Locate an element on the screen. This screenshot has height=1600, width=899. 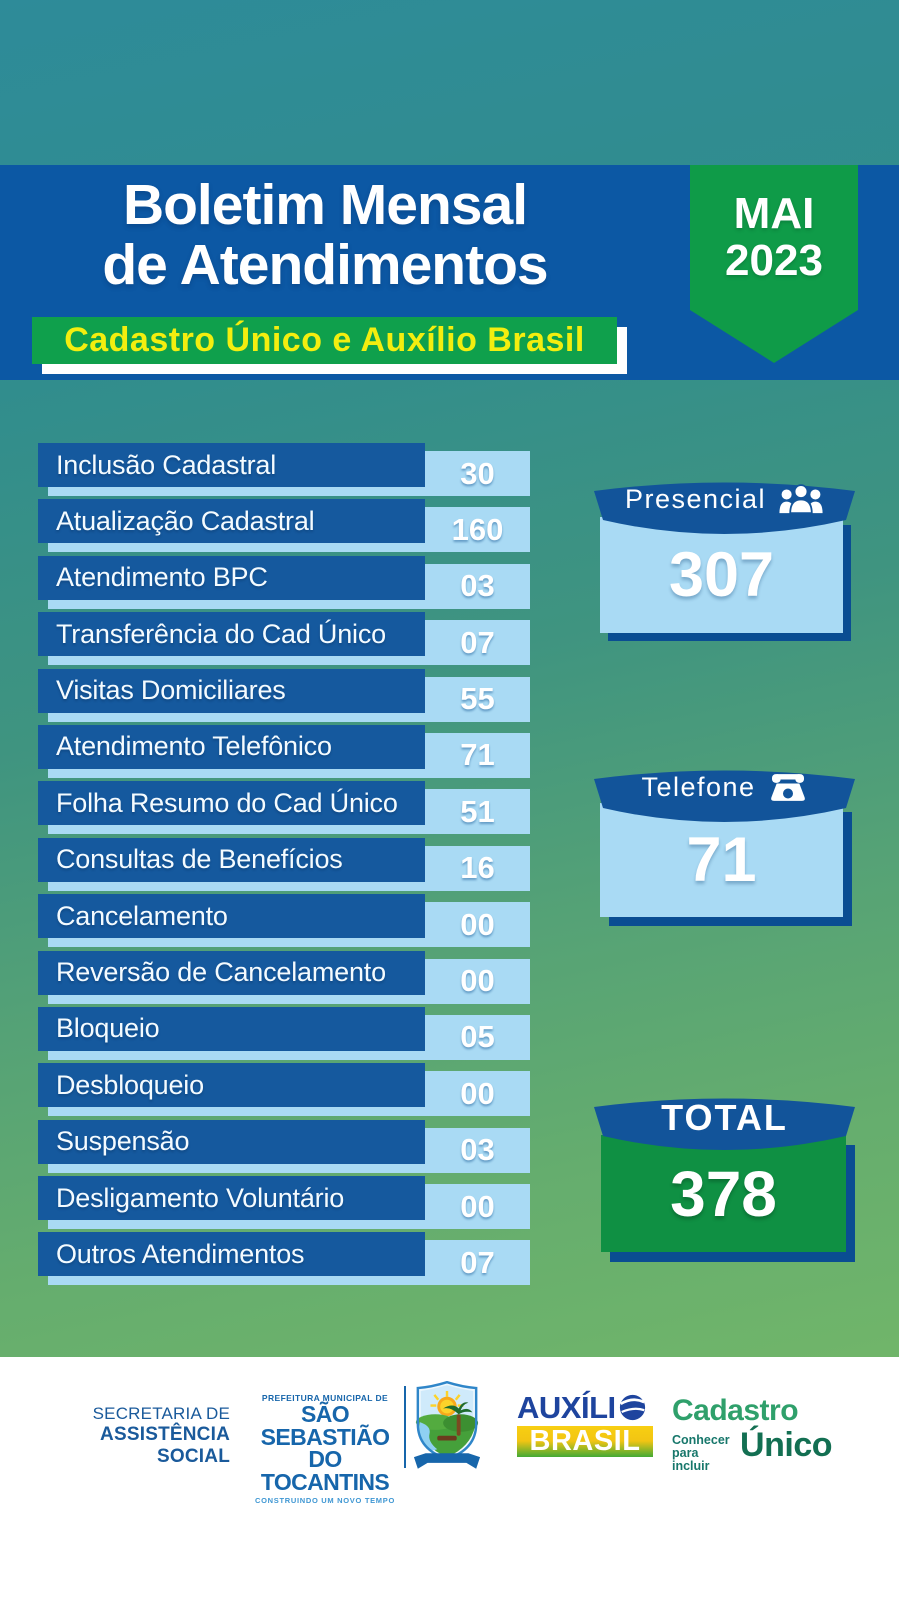
row-value: 51 is located at coordinates (477, 811).